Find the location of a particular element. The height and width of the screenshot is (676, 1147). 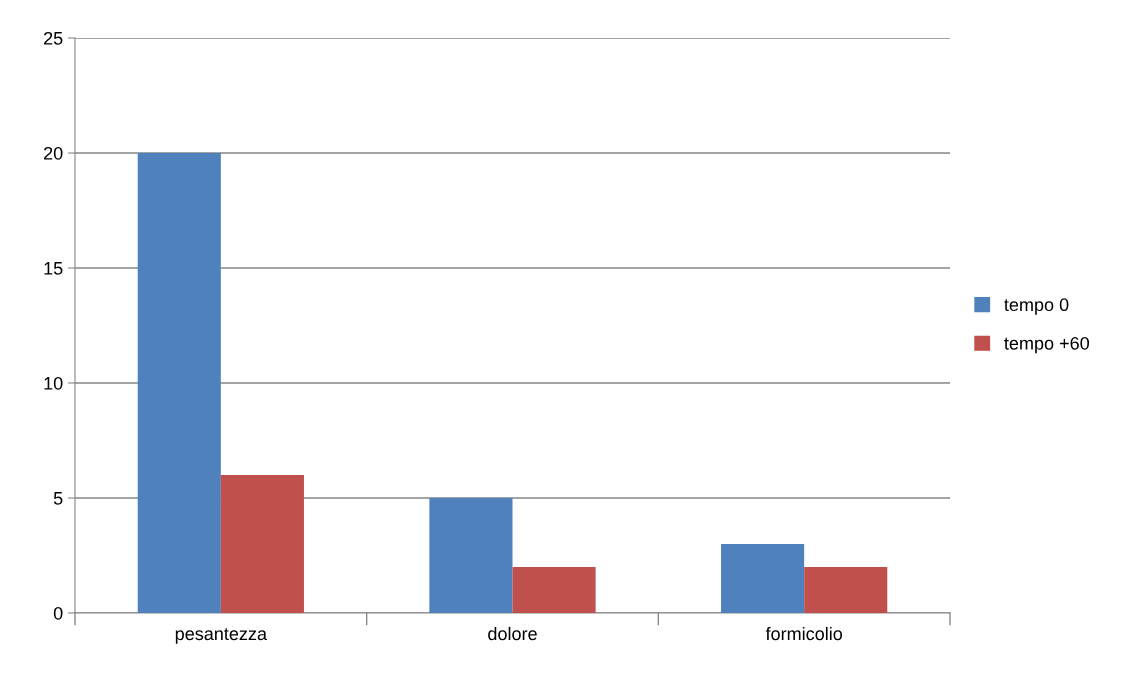

y-tick-label: 0 is located at coordinates (58, 613).